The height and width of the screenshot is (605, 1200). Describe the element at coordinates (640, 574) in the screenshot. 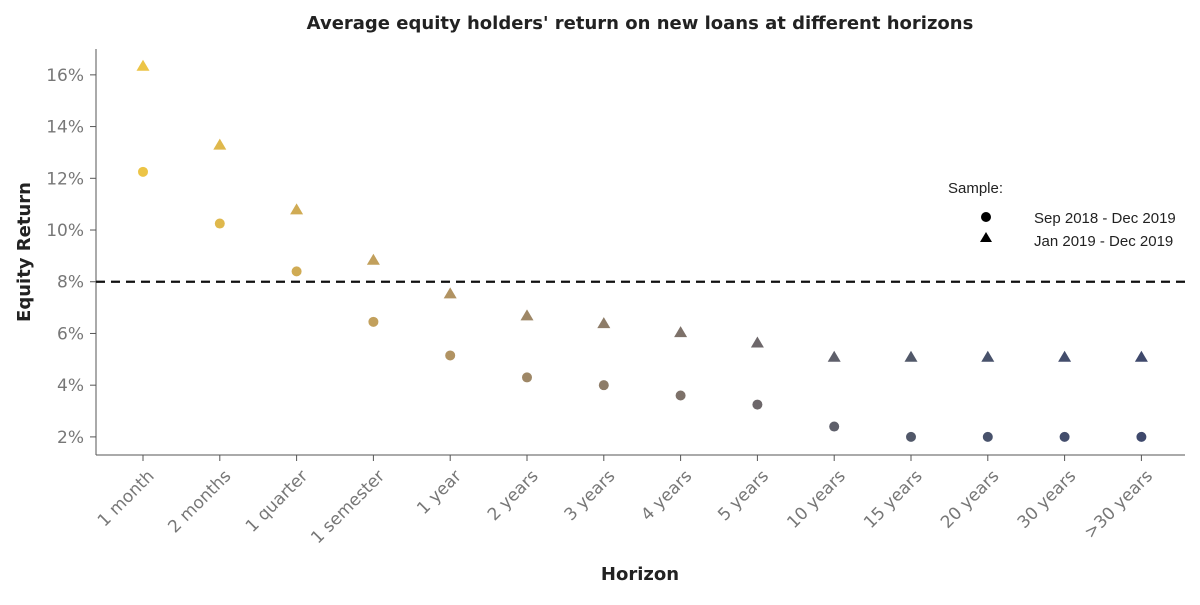

I see `x-axis-title: Horizon` at that location.